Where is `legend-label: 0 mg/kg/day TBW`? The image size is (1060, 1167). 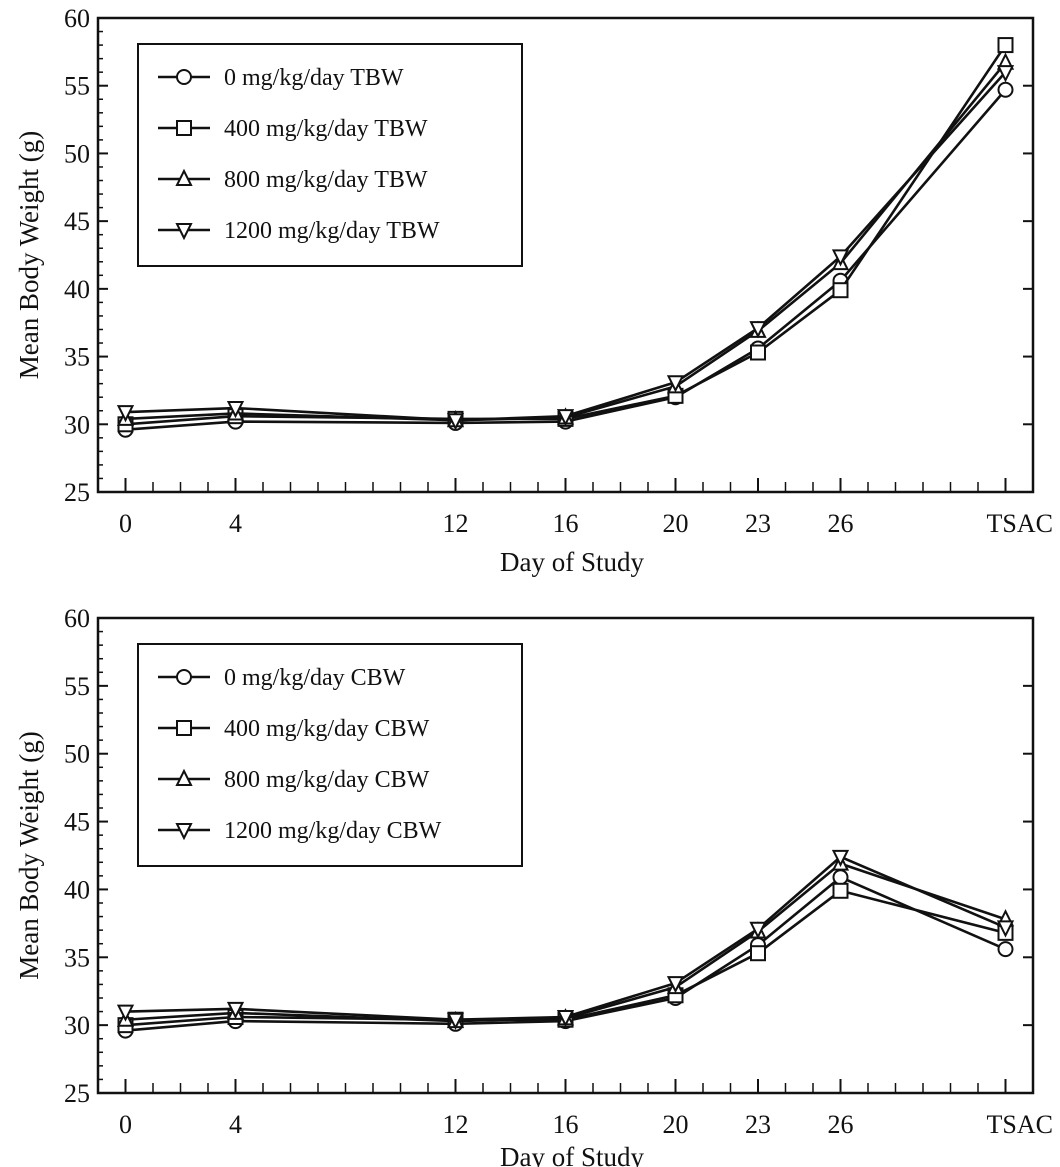
legend-label: 0 mg/kg/day TBW is located at coordinates (314, 78).